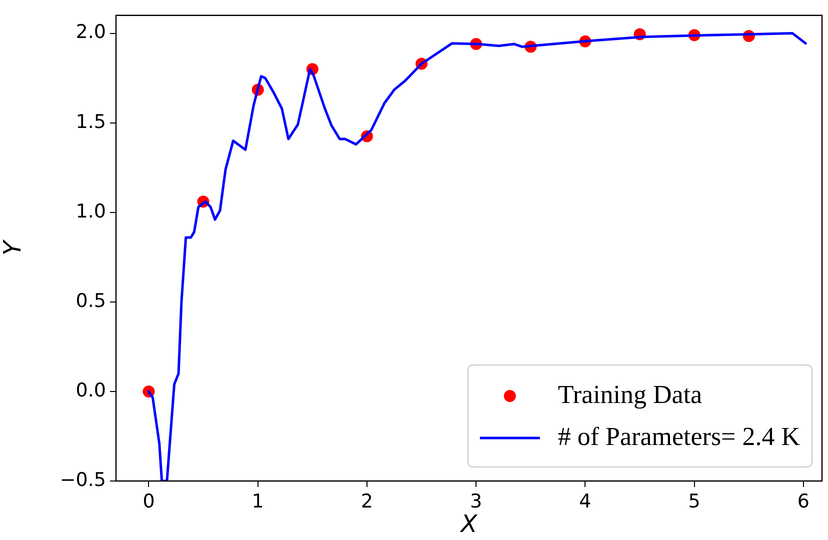 The height and width of the screenshot is (540, 828). Describe the element at coordinates (91, 211) in the screenshot. I see `y-tick-label: 1.0` at that location.